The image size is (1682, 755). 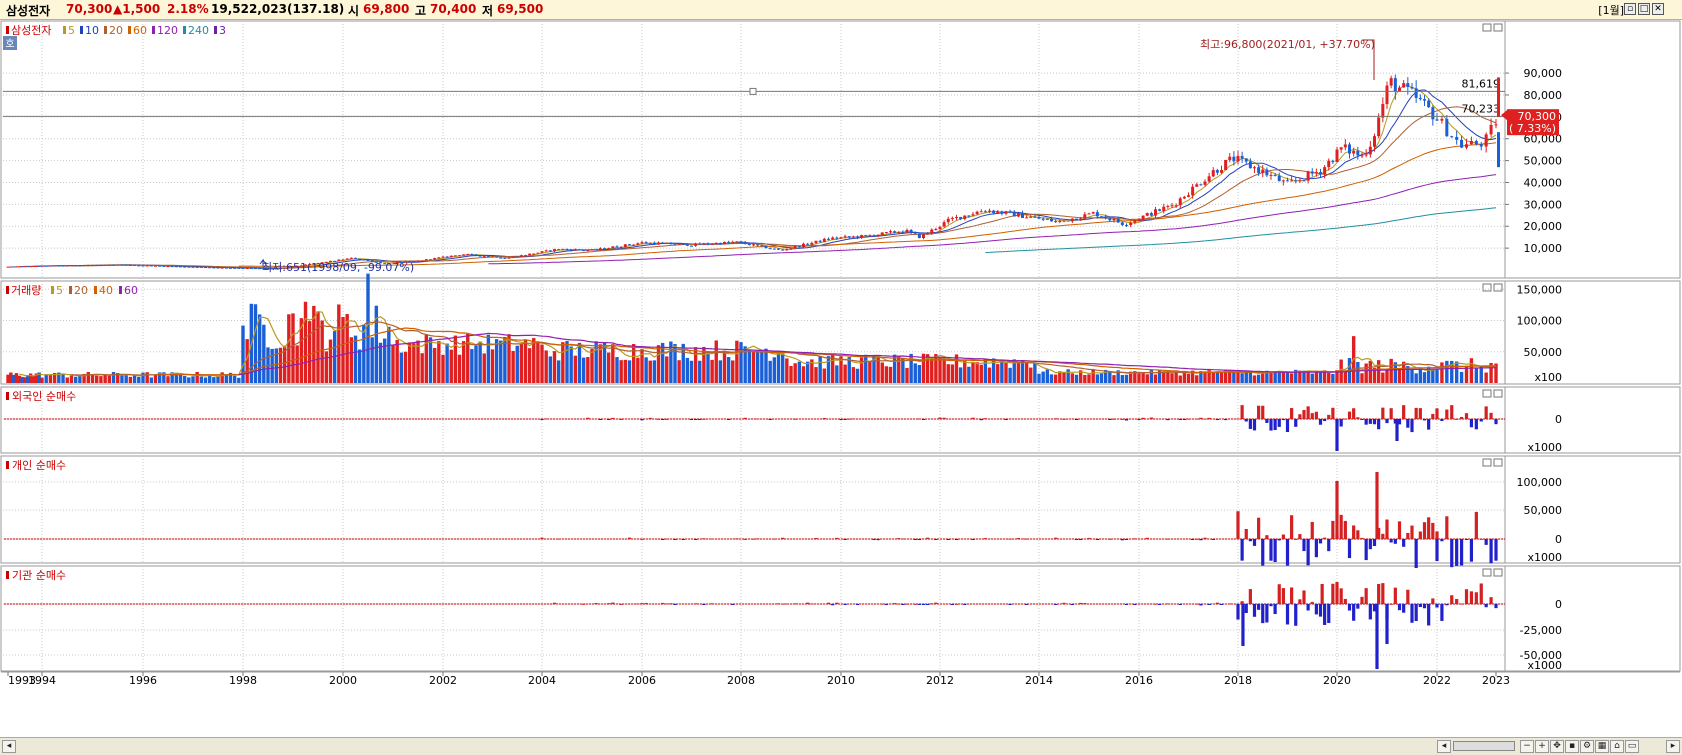 I want to click on move-icon: ✥, so click(x=1557, y=746).